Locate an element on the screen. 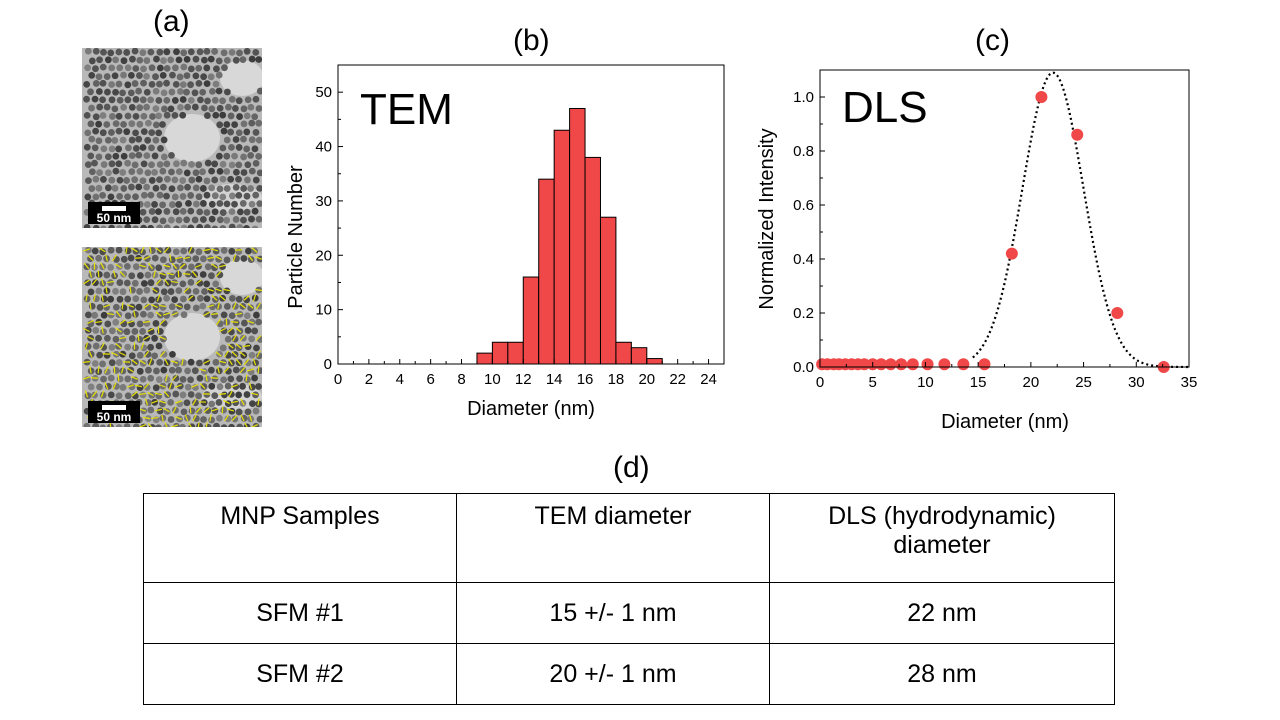  x-tick-label: 4 is located at coordinates (400, 379).